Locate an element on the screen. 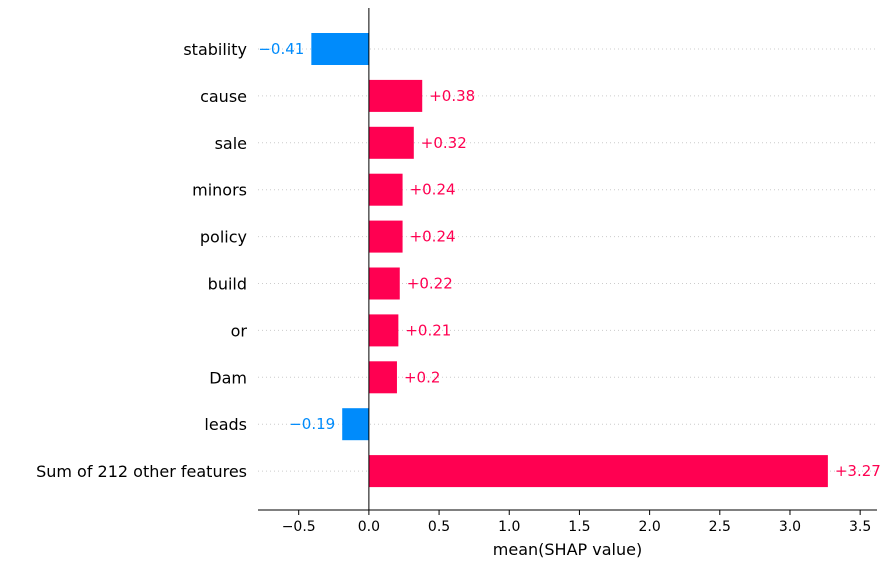 The height and width of the screenshot is (568, 891). value-label: +0.38 is located at coordinates (452, 96).